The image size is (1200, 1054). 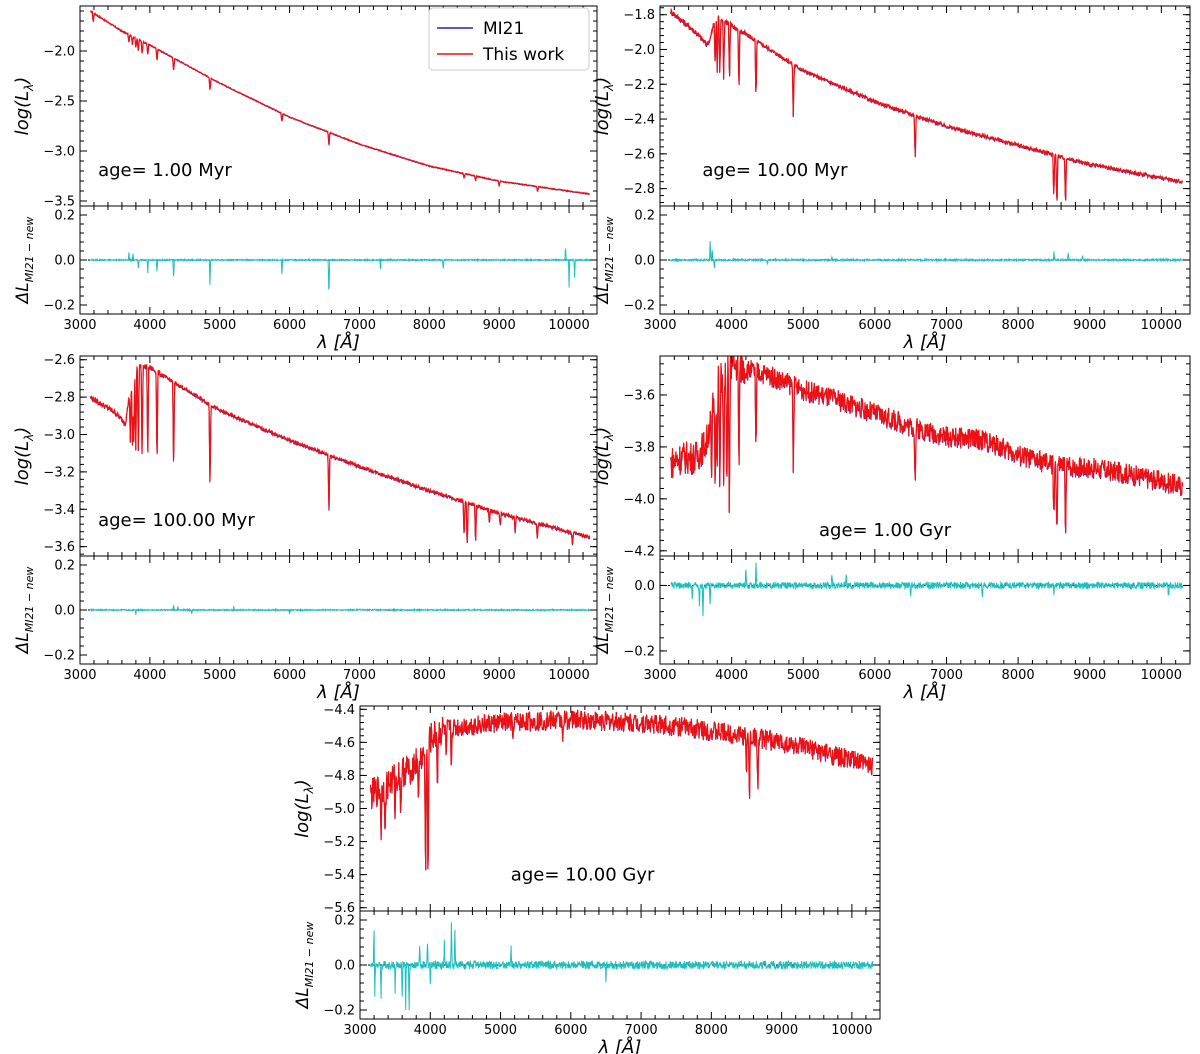 I want to click on y-tick-label: −4.4, so click(x=339, y=710).